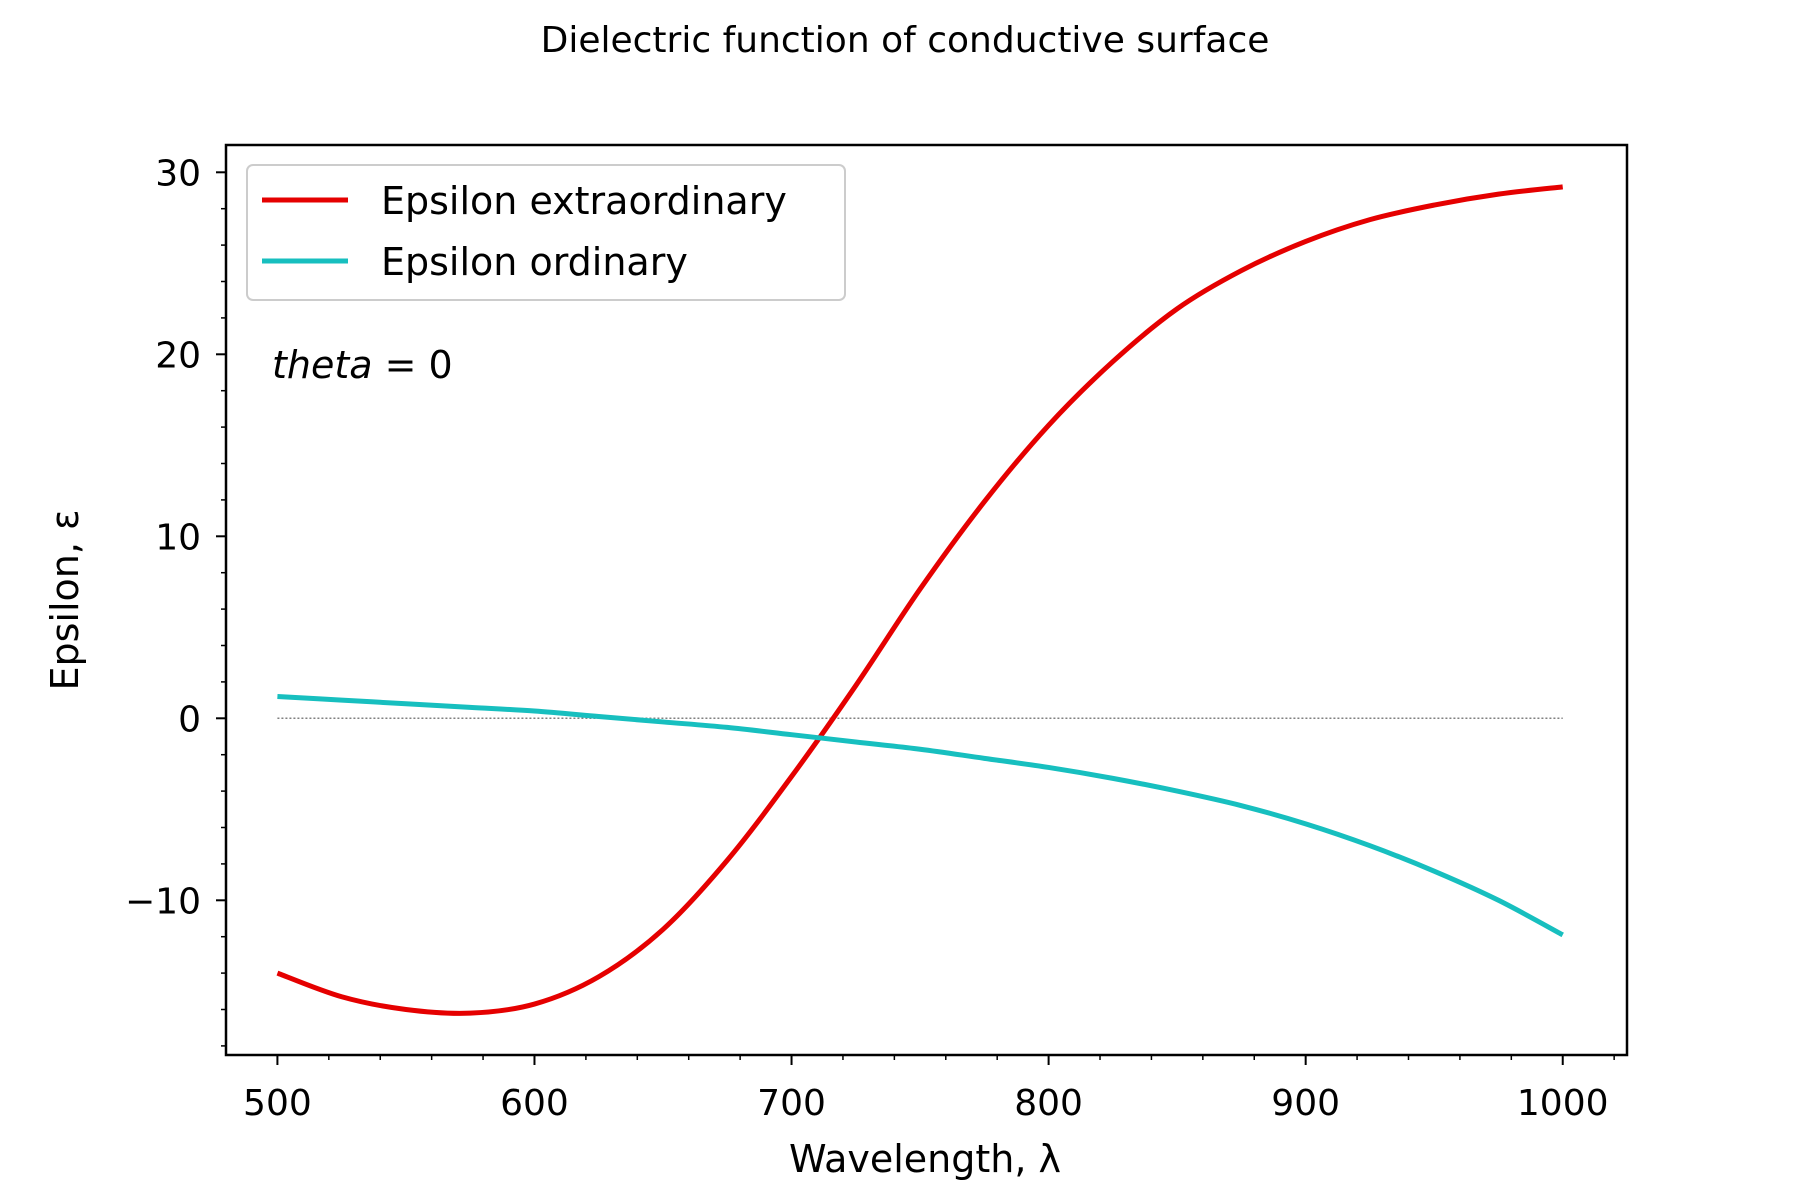 The image size is (1800, 1200). Describe the element at coordinates (584, 201) in the screenshot. I see `legend-label-extraordinary: Epsilon extraordinary` at that location.